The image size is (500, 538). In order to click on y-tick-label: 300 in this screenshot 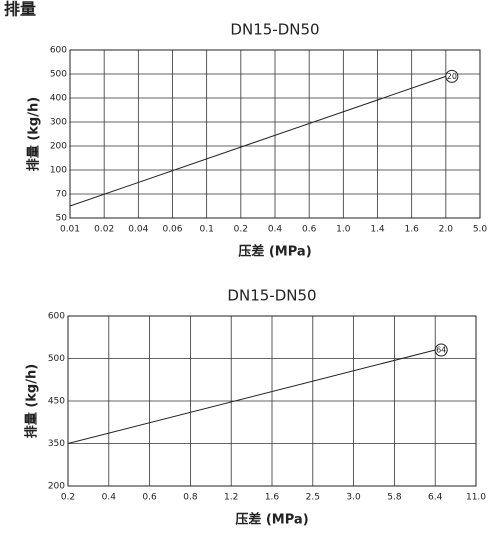, I will do `click(58, 123)`.